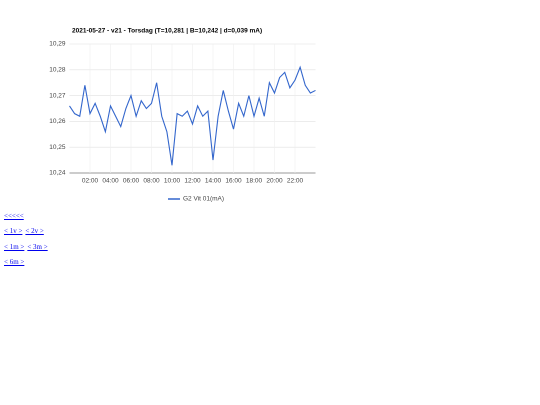 The height and width of the screenshot is (405, 540). Describe the element at coordinates (233, 181) in the screenshot. I see `x-tick-label: 16:00` at that location.